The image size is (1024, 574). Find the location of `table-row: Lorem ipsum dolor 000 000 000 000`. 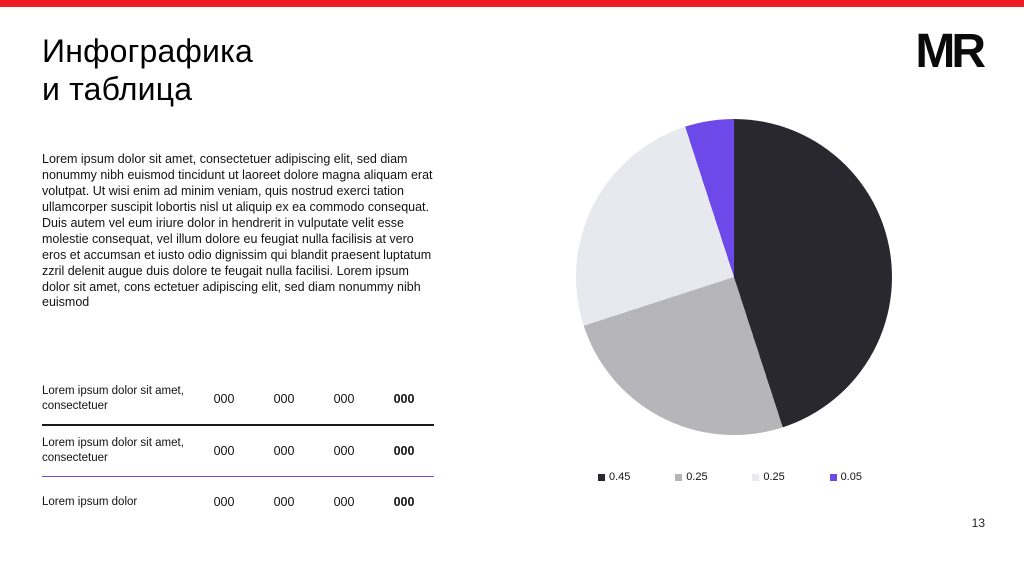

table-row: Lorem ipsum dolor 000 000 000 000 is located at coordinates (238, 502).